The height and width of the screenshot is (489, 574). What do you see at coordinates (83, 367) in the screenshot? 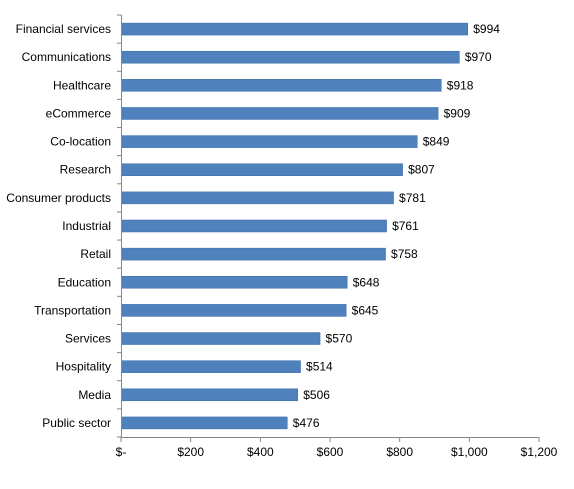
I see `category-label: Hospitality` at bounding box center [83, 367].